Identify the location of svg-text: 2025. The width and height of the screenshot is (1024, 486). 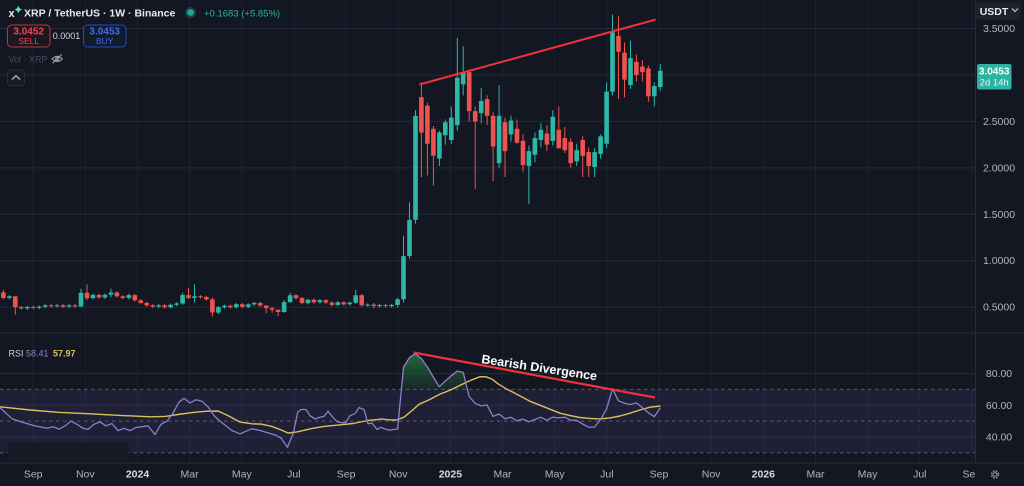
(451, 475).